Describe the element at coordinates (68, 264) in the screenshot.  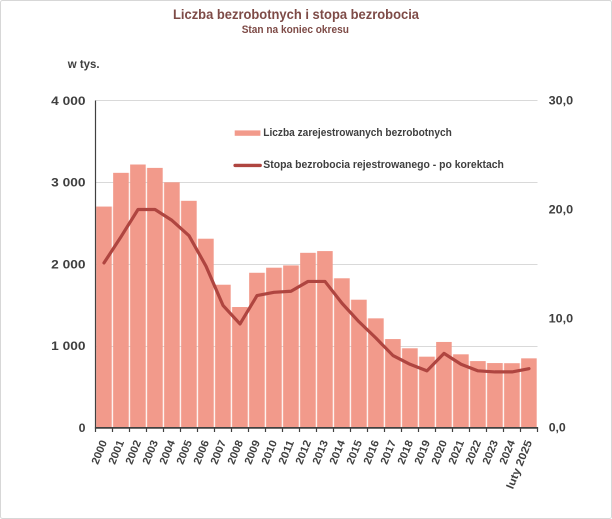
I see `svg-text: 2 000` at that location.